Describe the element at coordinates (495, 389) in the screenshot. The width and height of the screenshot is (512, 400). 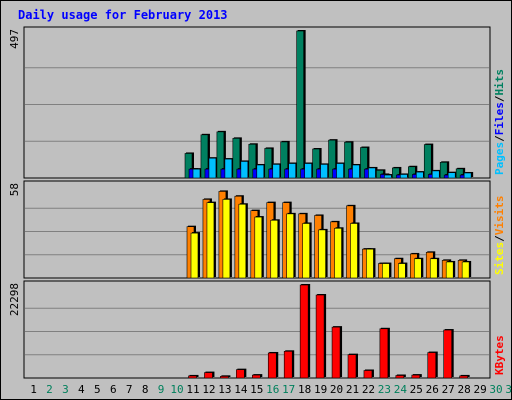
I see `x-tick-label: 30` at that location.